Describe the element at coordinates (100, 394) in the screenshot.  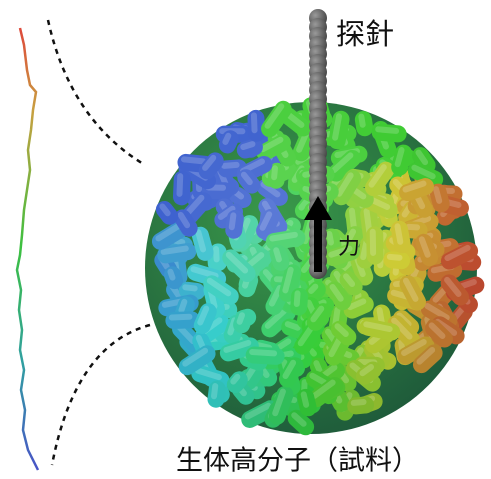
I see `dashed-guide-lower` at that location.